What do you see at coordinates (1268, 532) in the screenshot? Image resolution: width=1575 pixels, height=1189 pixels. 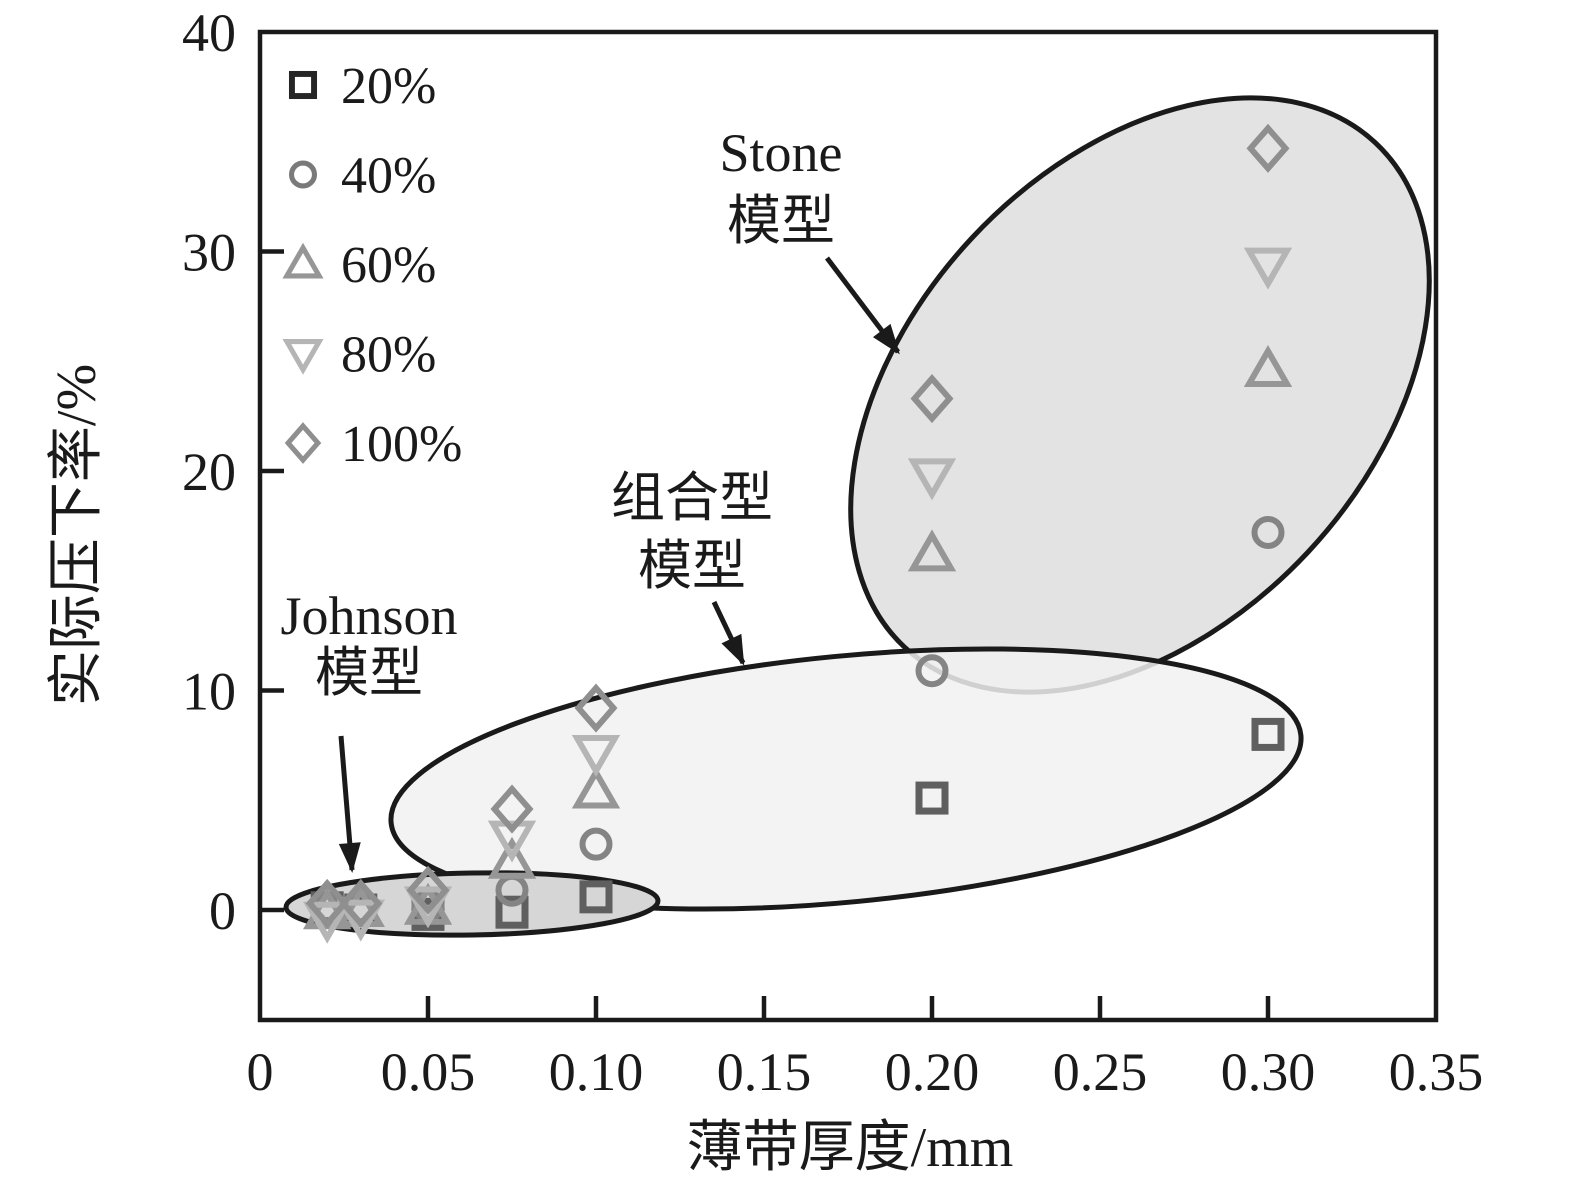 I see `marker-circle-x0.3` at bounding box center [1268, 532].